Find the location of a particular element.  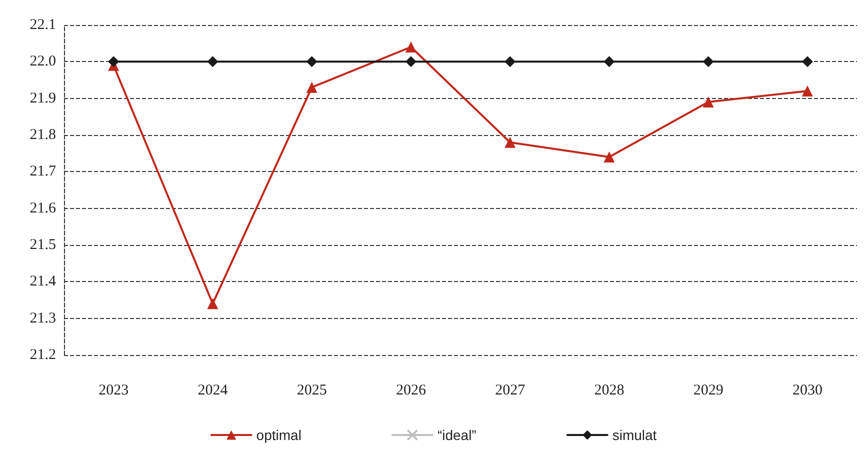

y-tick-label: 21.9 is located at coordinates (43, 98).